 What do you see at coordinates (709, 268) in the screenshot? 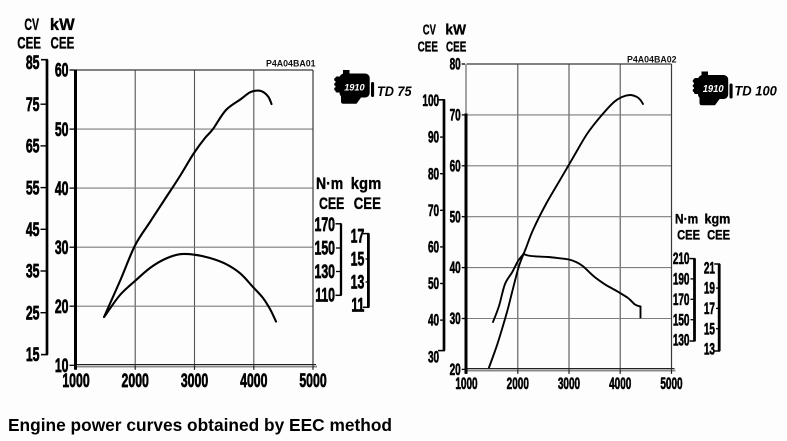
I see `svg-text: 21` at bounding box center [709, 268].